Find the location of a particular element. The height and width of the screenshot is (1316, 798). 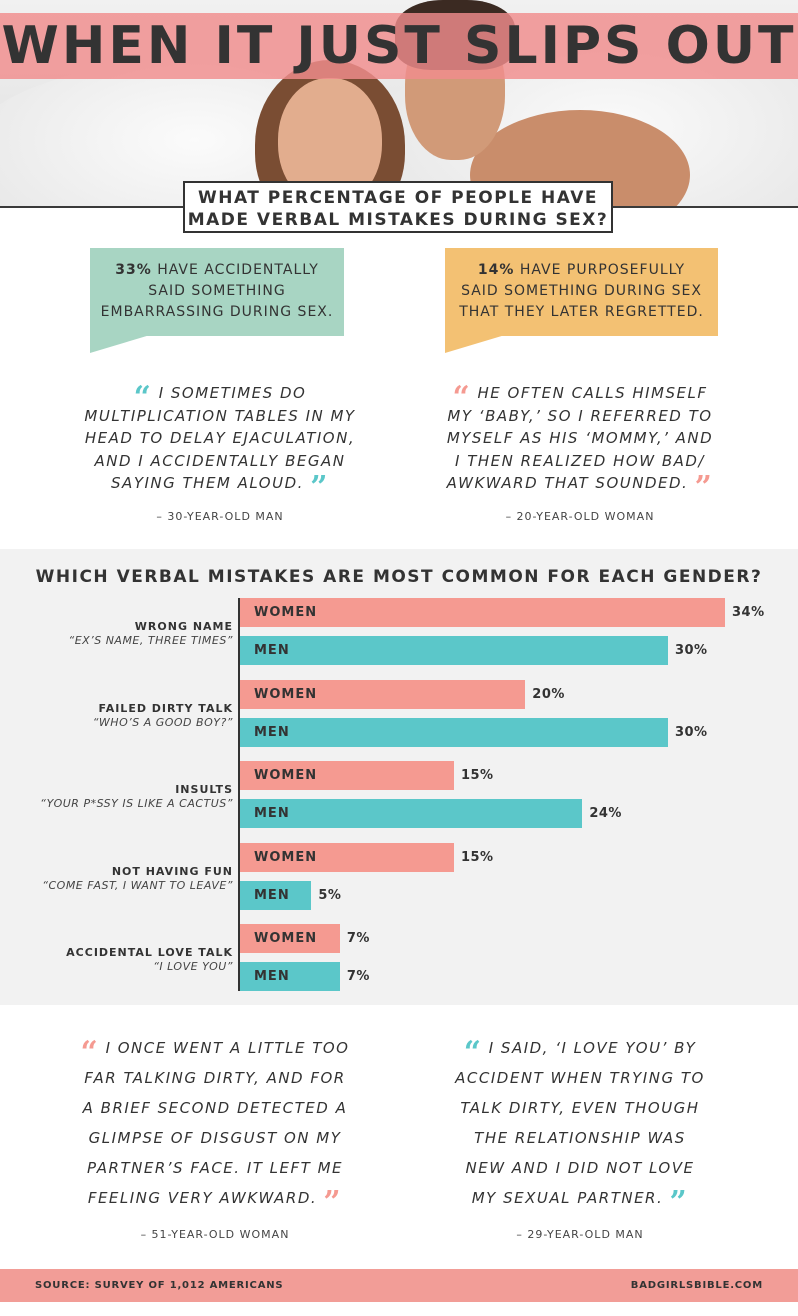

quote-line: I SAID, ‘I LOVE YOU’ BY is located at coordinates (592, 1048).